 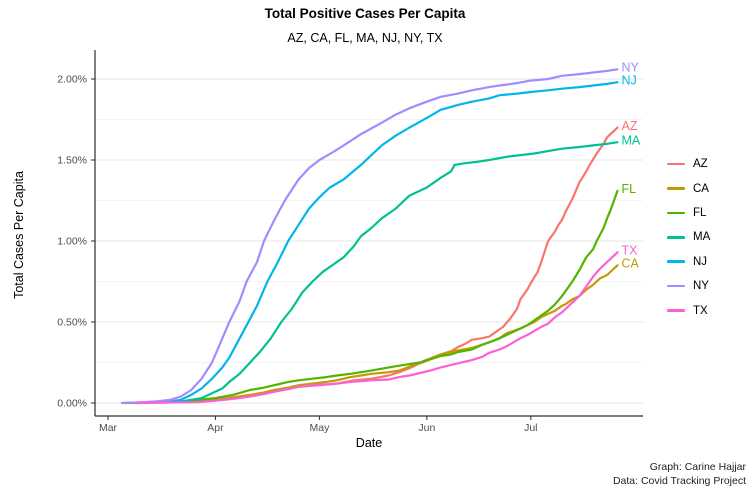 What do you see at coordinates (365, 38) in the screenshot?
I see `chart-subtitle: AZ, CA, FL, MA, NJ, NY, TX` at bounding box center [365, 38].